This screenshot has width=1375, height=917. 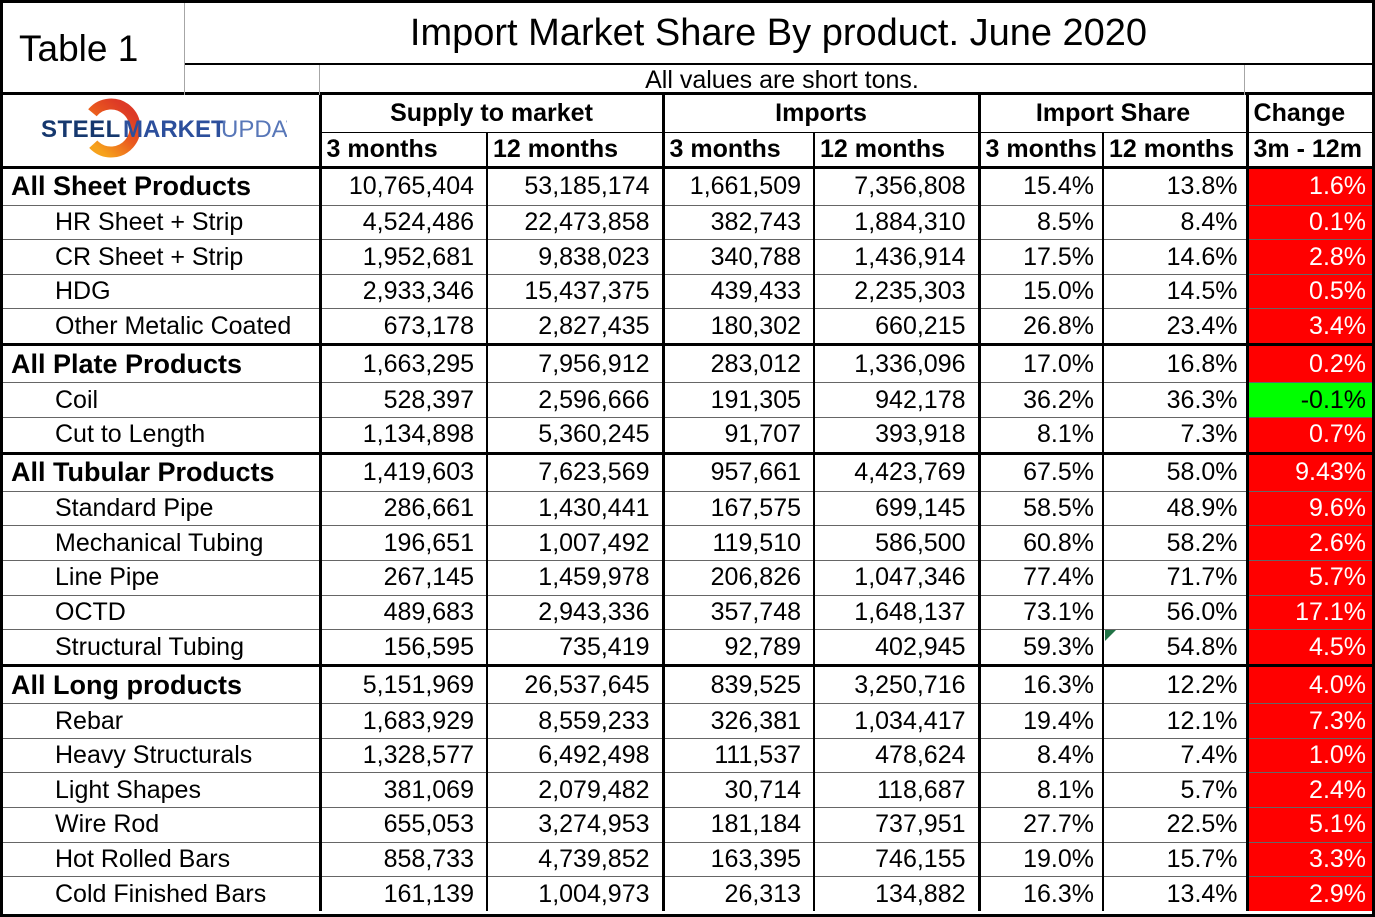 What do you see at coordinates (1175, 612) in the screenshot?
I see `share-12m-cell: 56.0%` at bounding box center [1175, 612].